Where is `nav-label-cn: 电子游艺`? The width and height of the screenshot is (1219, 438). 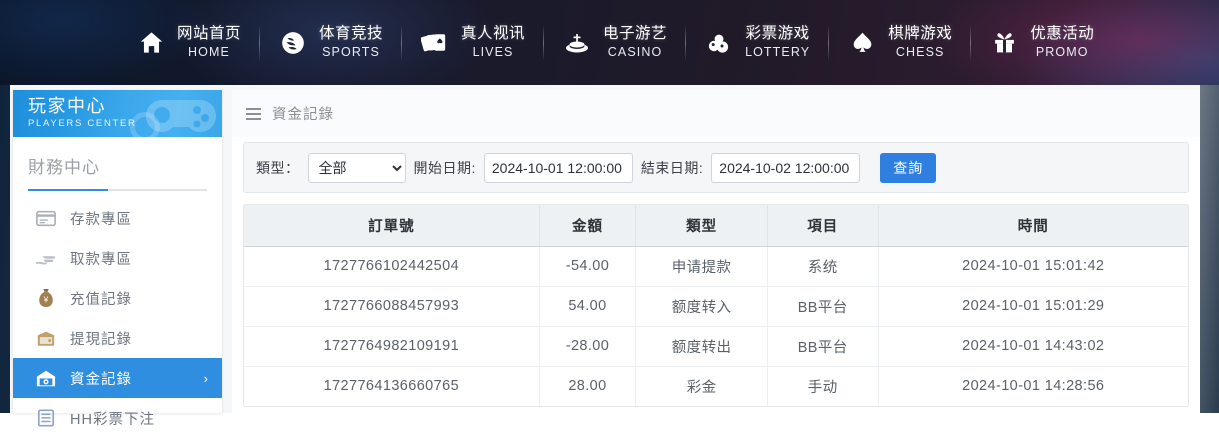 nav-label-cn: 电子游艺 is located at coordinates (635, 33).